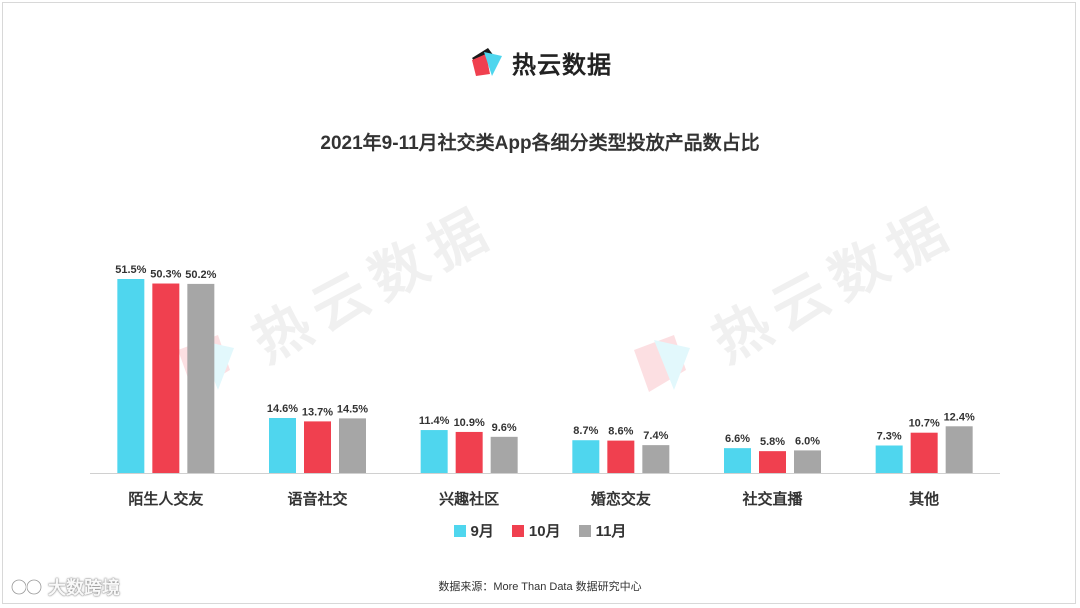 The height and width of the screenshot is (608, 1080). I want to click on data-label-1-1: 13.7%, so click(317, 412).